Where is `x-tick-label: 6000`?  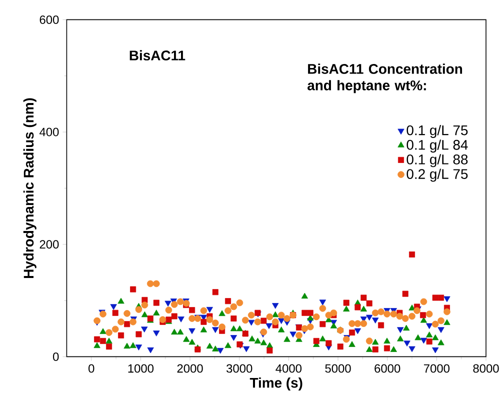
x-tick-label: 6000 is located at coordinates (387, 368).